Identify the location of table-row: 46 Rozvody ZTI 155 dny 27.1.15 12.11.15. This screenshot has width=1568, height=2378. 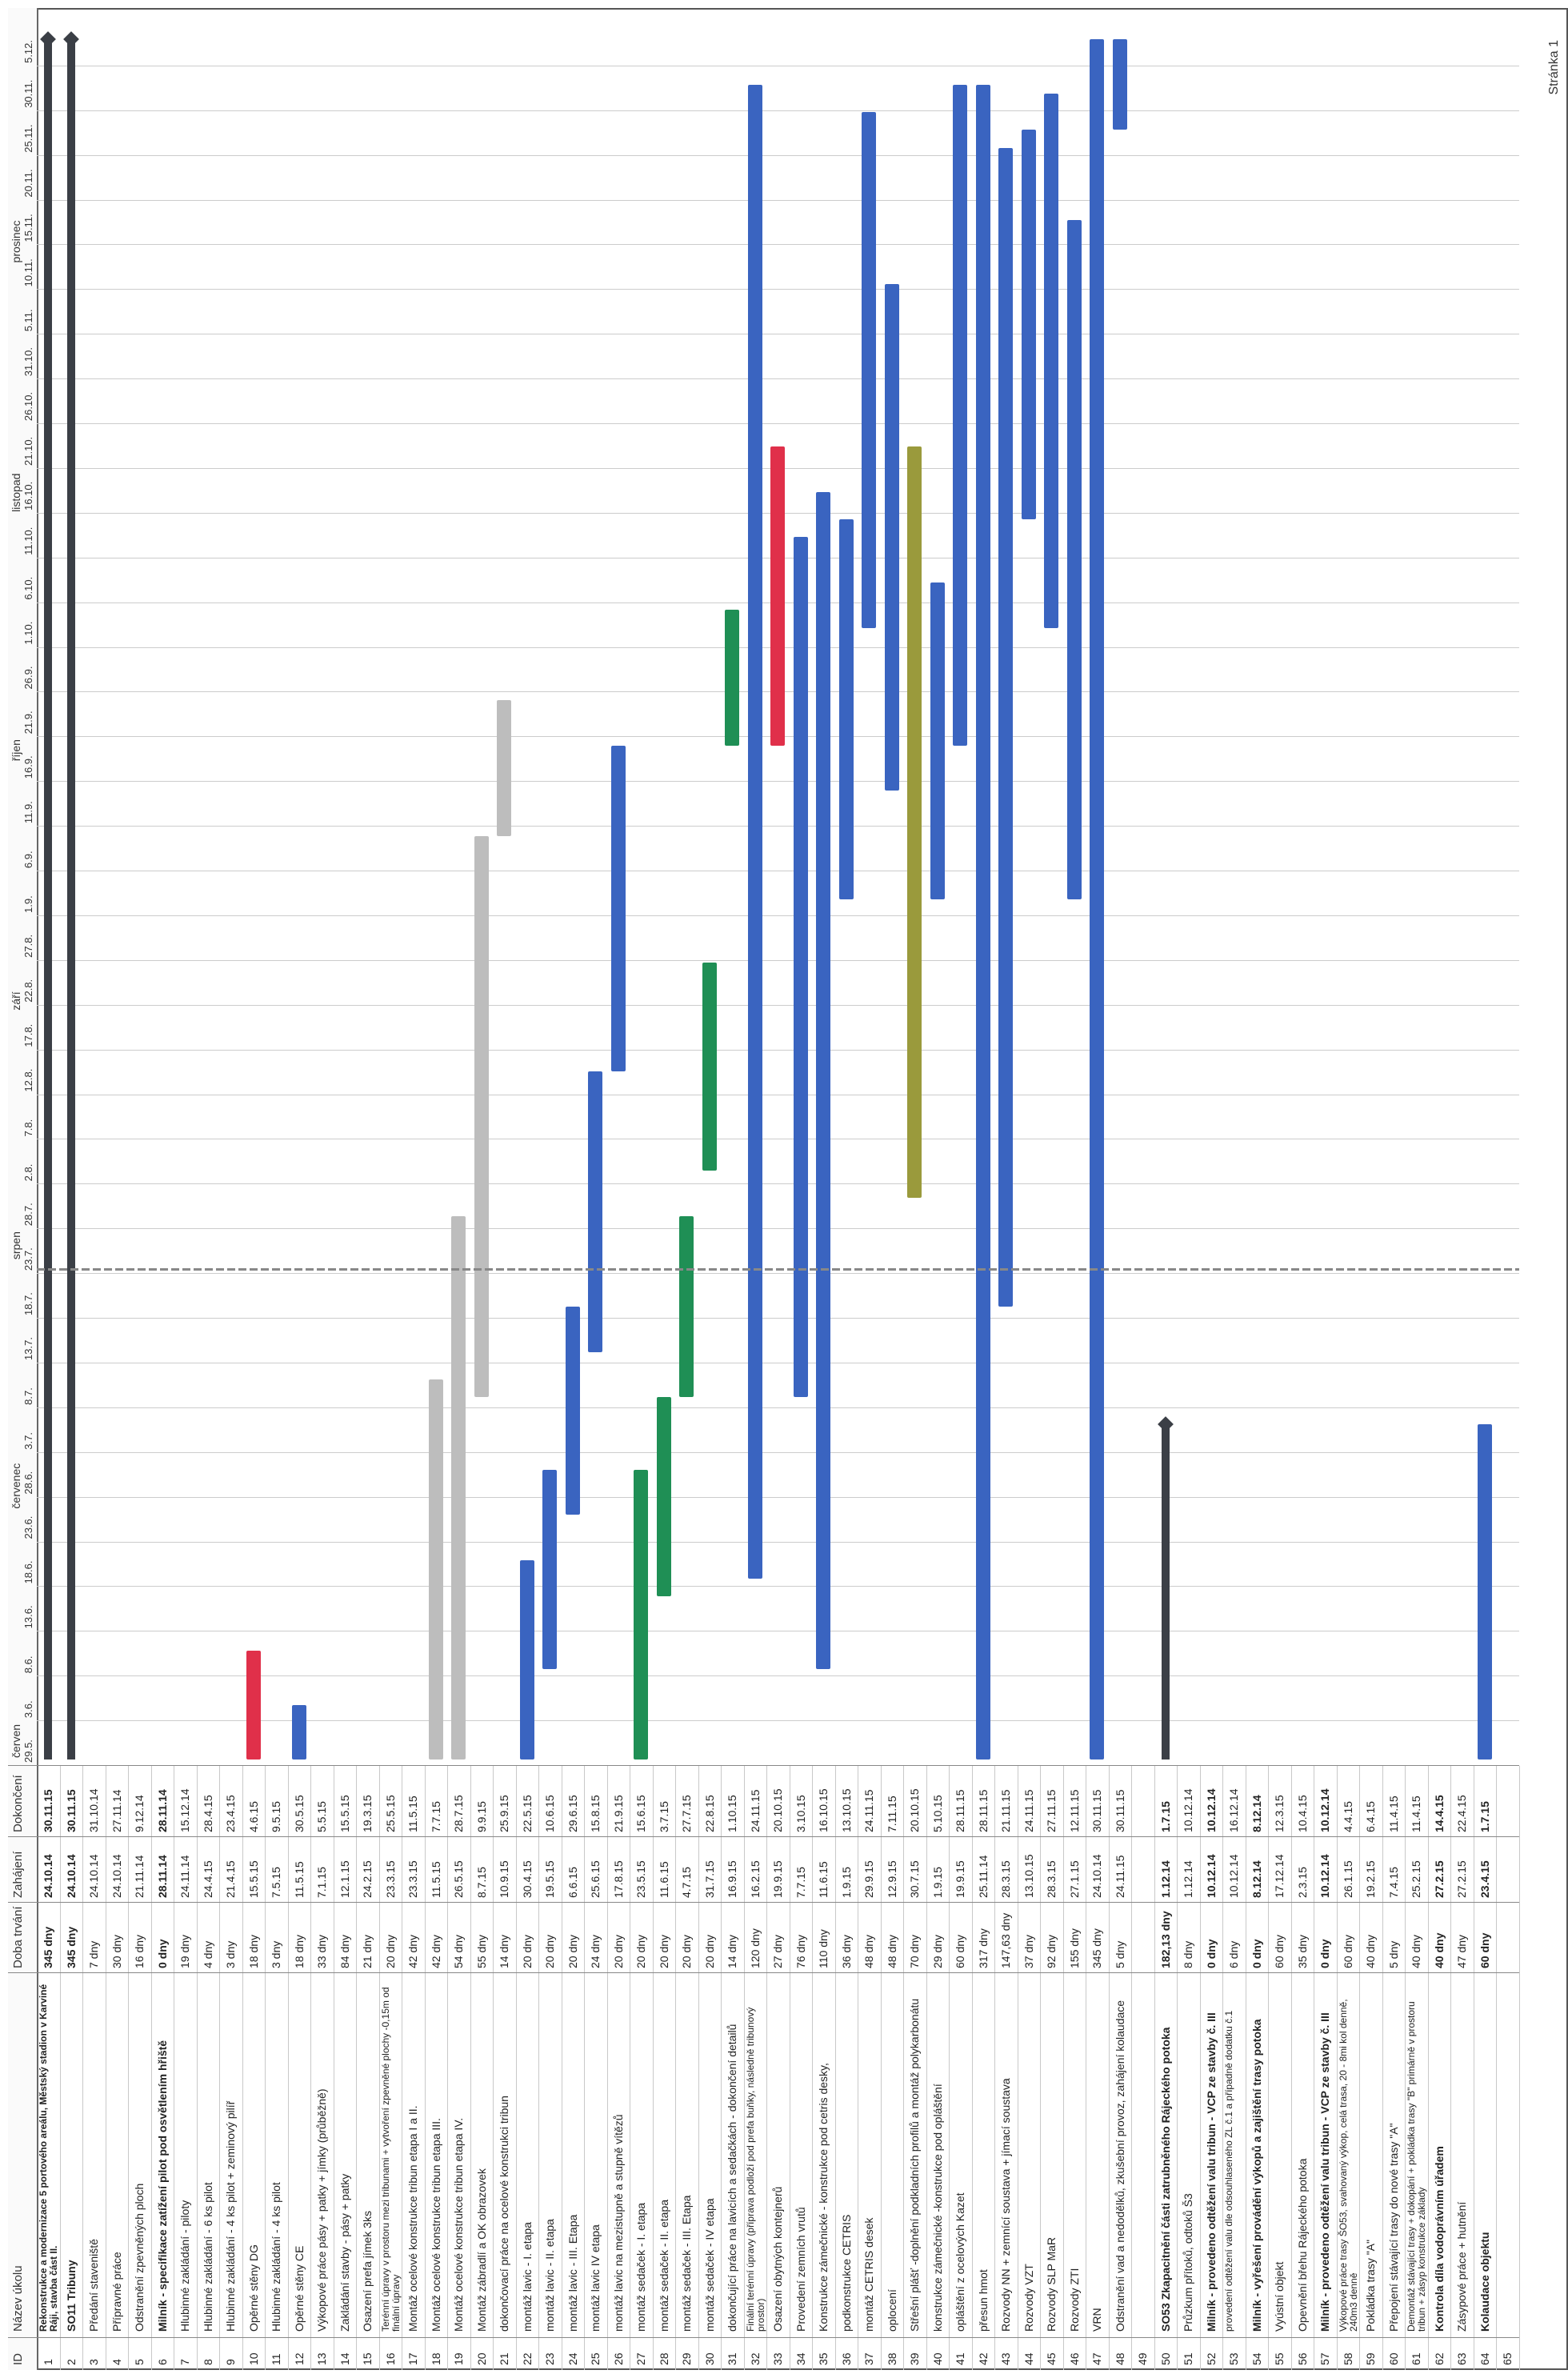
(1074, 2068).